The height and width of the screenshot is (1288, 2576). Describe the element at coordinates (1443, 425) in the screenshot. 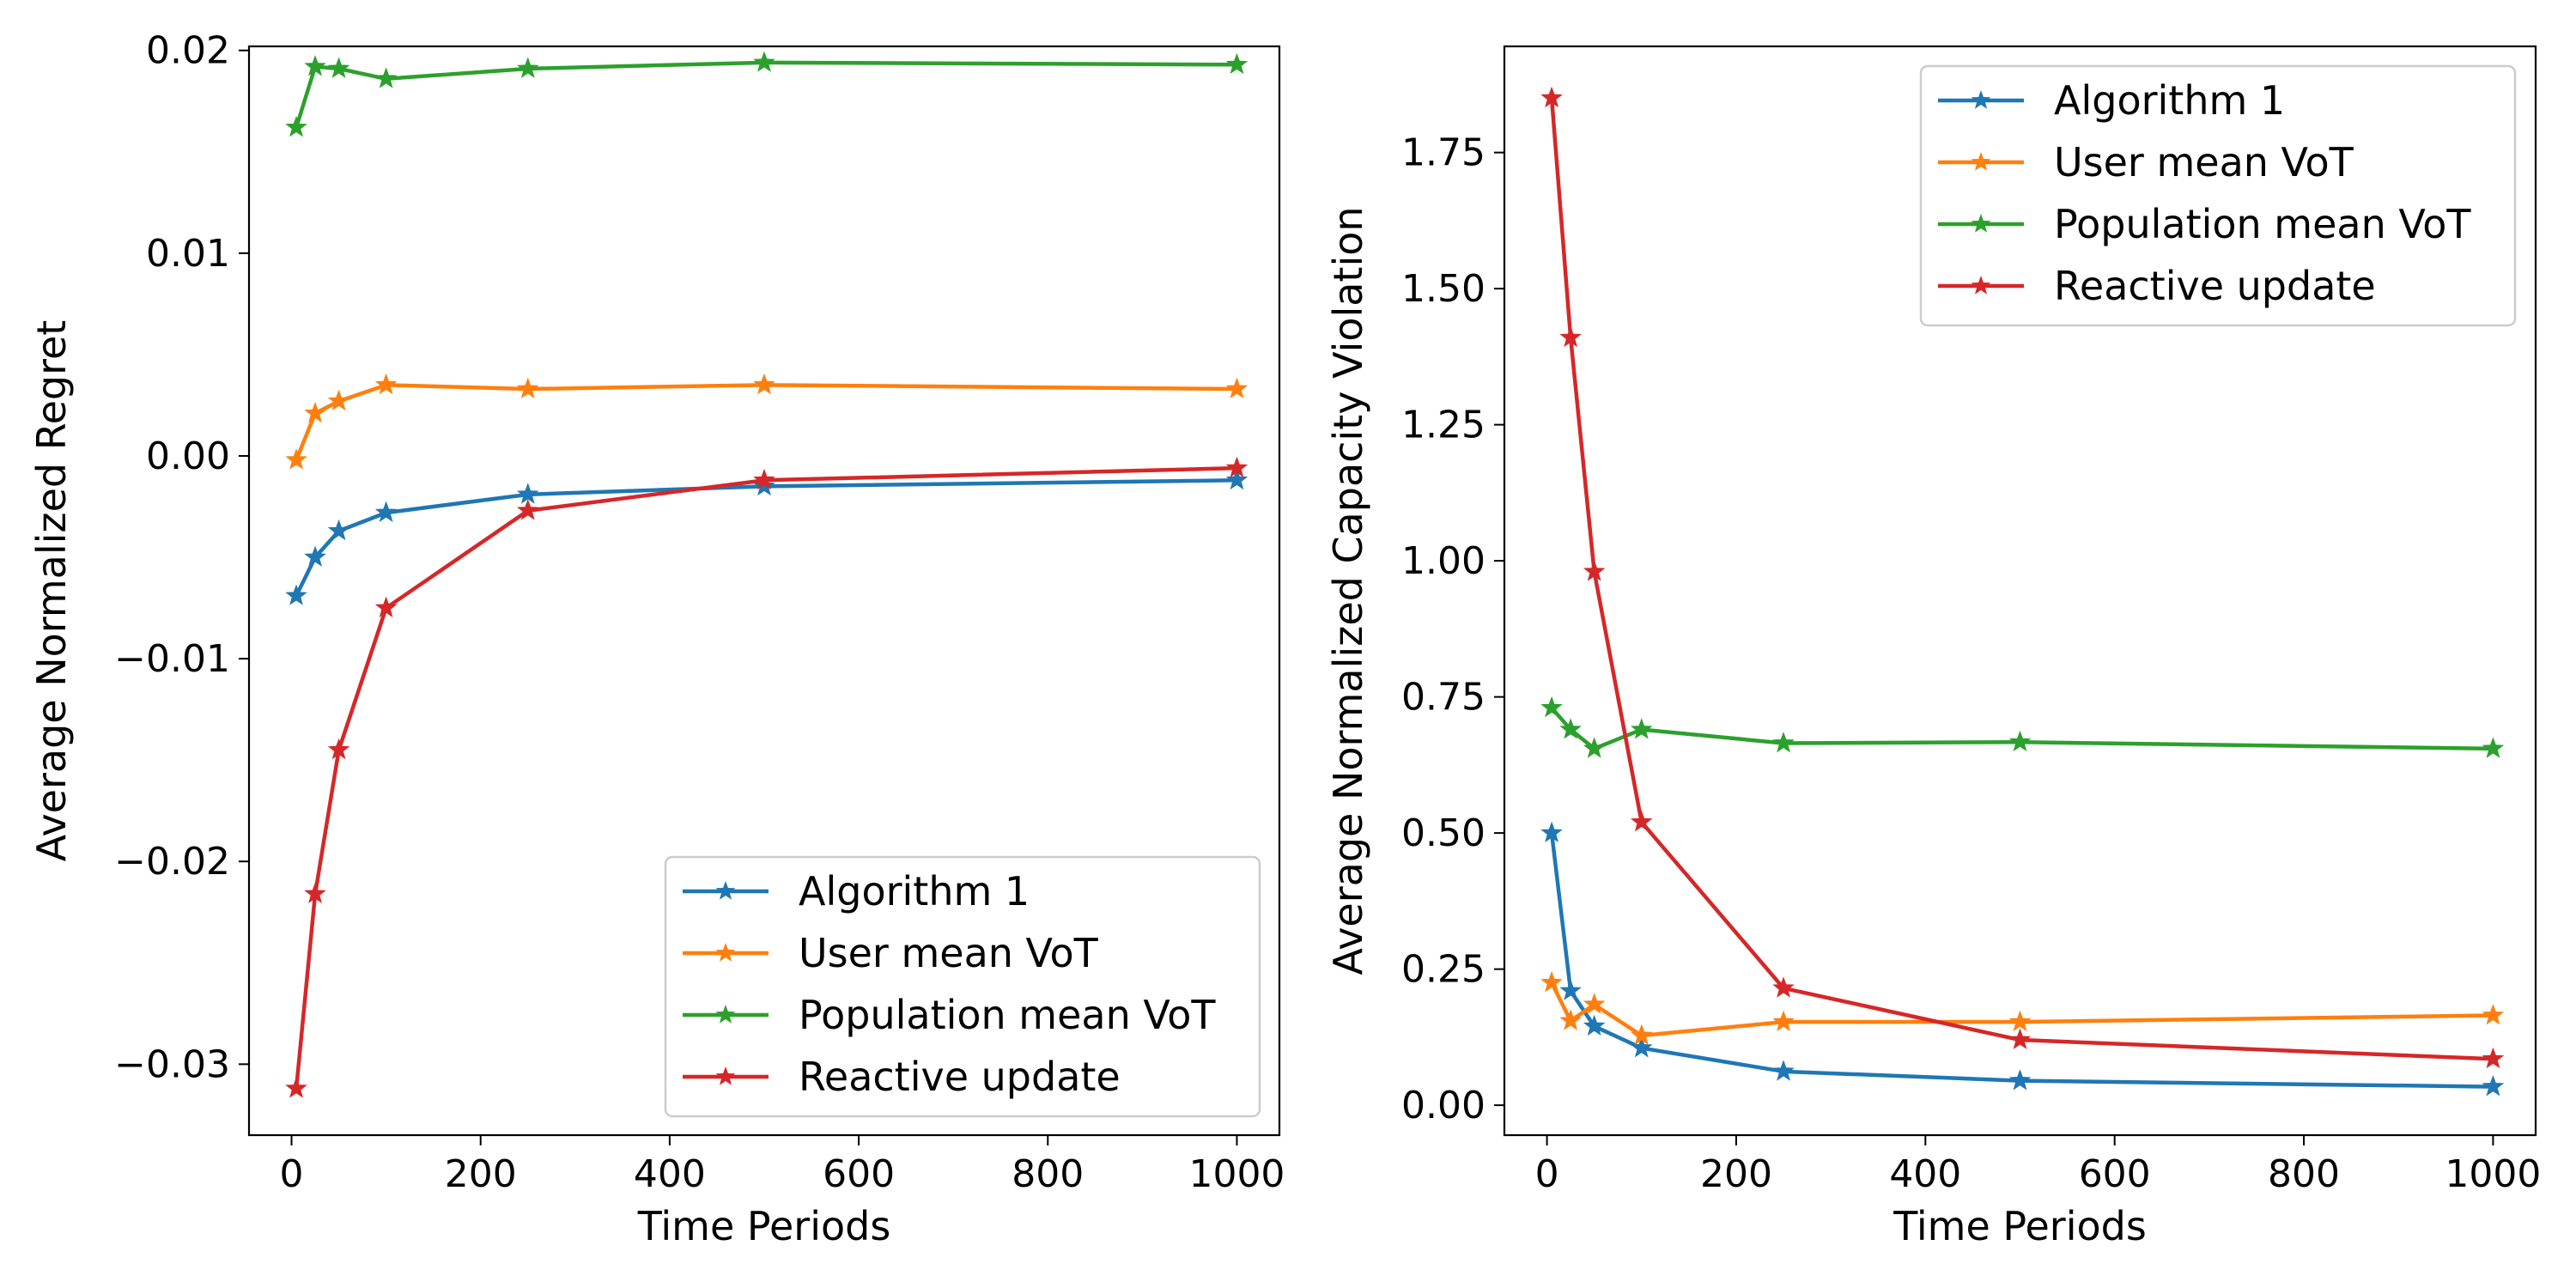

I see `y-tick-label: 1.25` at that location.